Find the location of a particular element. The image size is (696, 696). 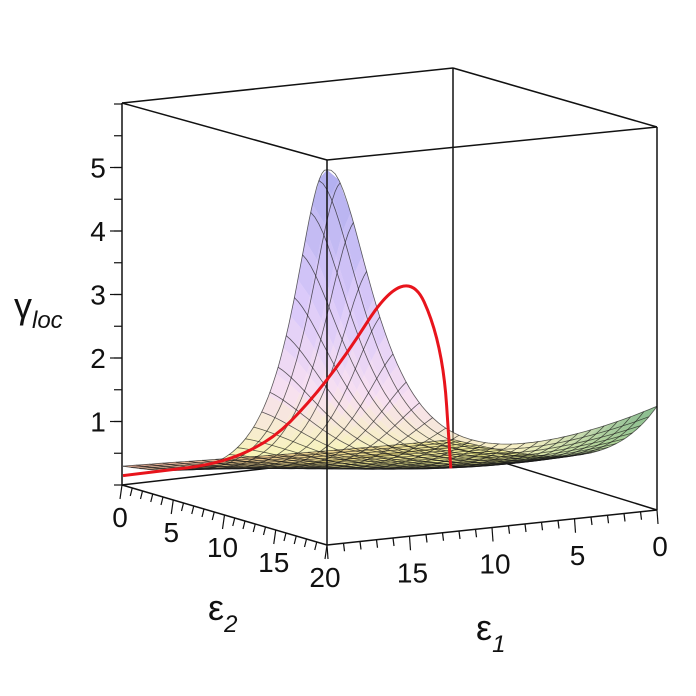

box-edge-back-top is located at coordinates (287, 85).